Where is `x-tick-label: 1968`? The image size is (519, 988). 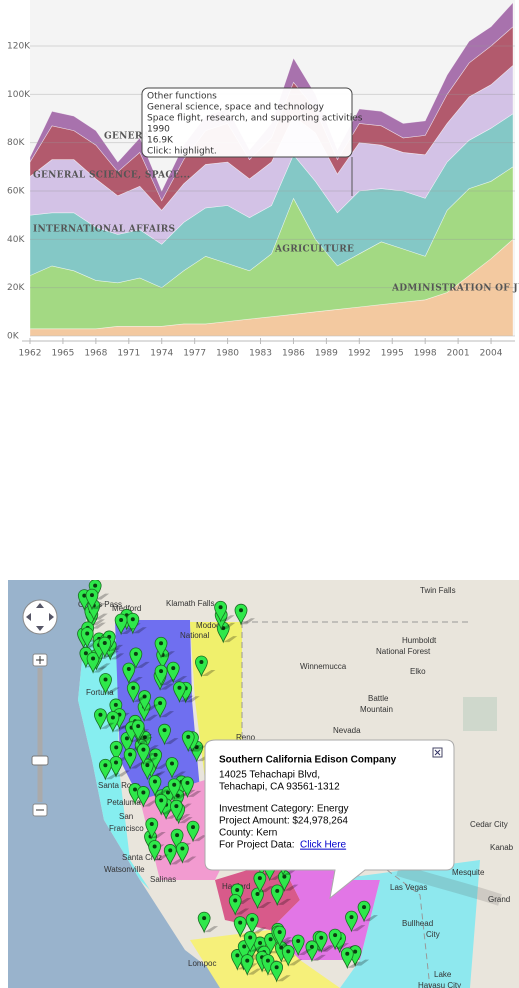
x-tick-label: 1968 is located at coordinates (95, 354).